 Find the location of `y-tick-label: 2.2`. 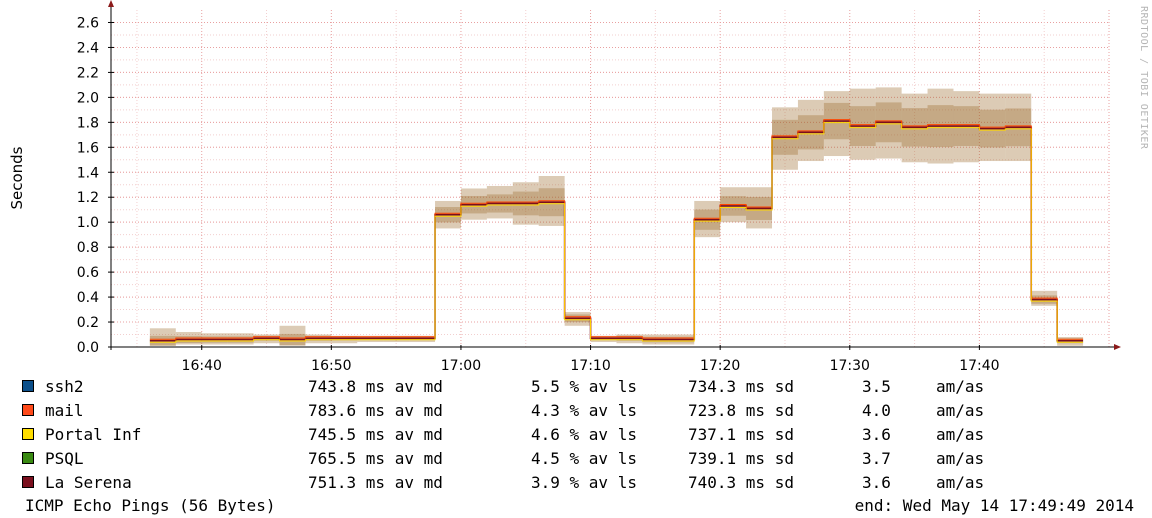

y-tick-label: 2.2 is located at coordinates (88, 73).